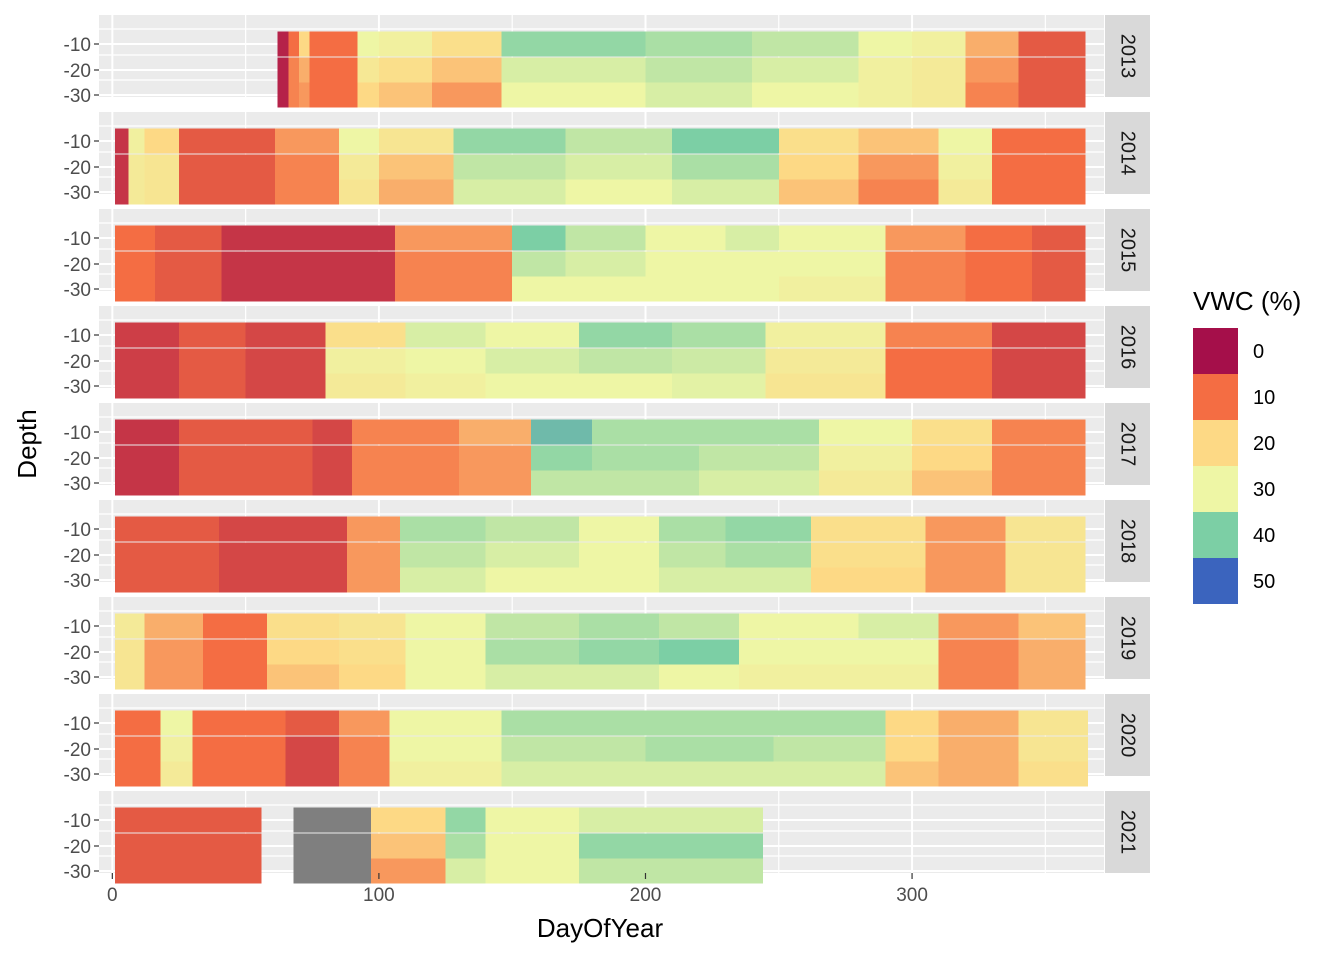 The height and width of the screenshot is (965, 1344). Describe the element at coordinates (1264, 536) in the screenshot. I see `legend-label: 40` at that location.